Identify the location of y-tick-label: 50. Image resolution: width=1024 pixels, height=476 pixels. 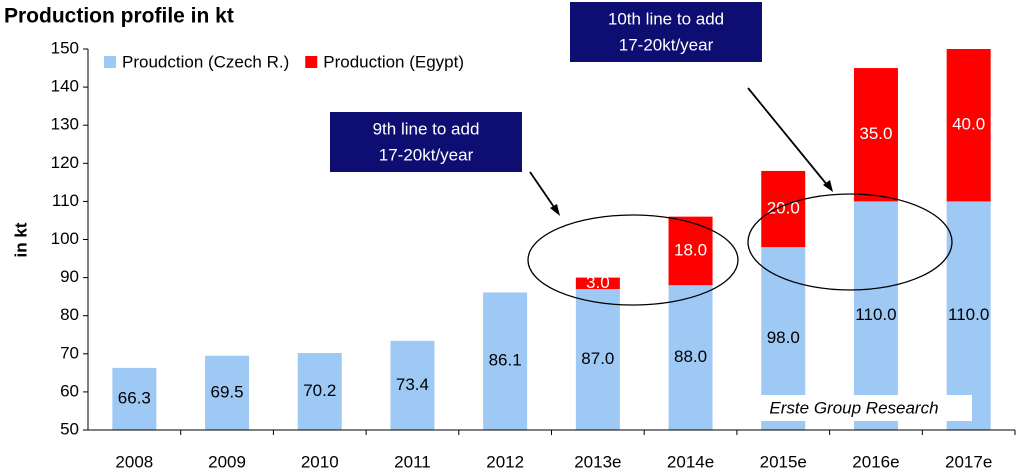
(69, 428).